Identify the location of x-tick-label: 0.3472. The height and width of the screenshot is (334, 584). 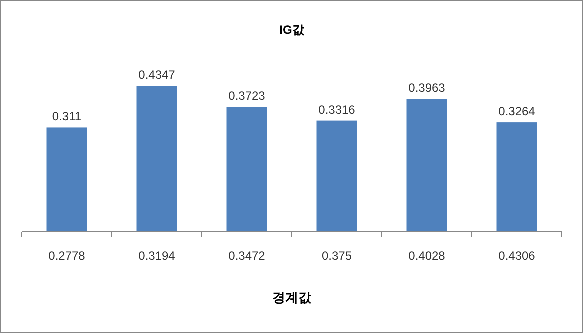
(247, 256).